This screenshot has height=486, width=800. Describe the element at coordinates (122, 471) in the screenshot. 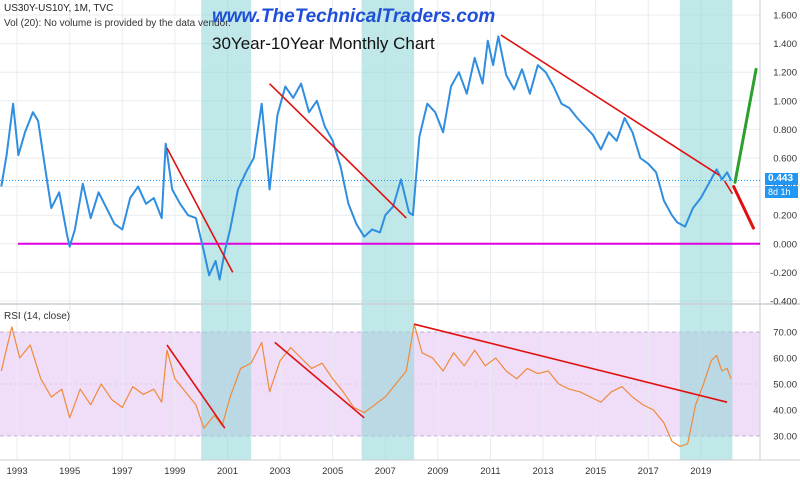

I see `time-tick-label: 1997` at that location.